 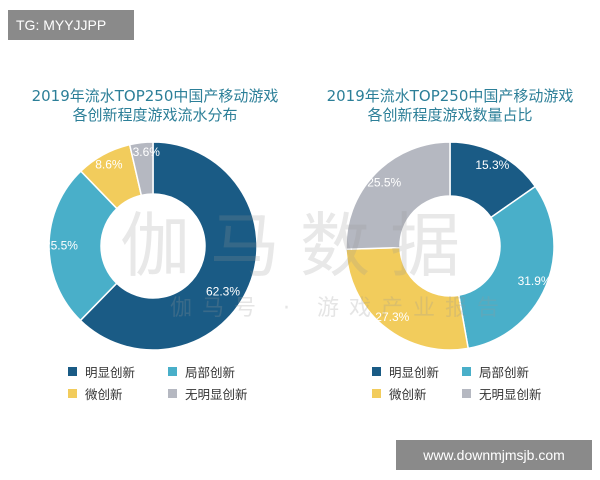 I want to click on donut-left-label-1: 25.5%, so click(x=61, y=246).